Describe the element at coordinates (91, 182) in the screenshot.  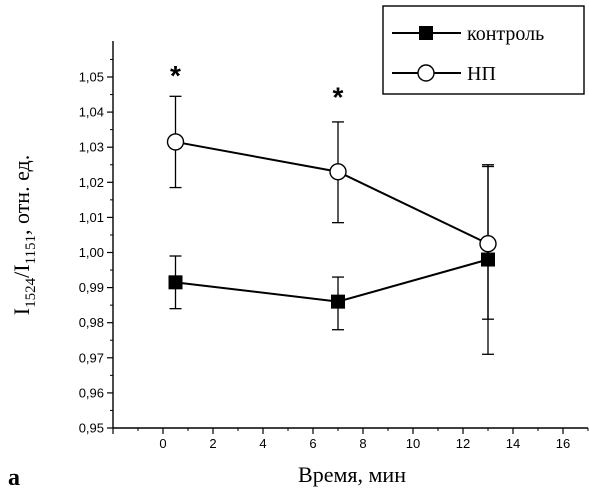
I see `y-tick-label: 1,02` at that location.